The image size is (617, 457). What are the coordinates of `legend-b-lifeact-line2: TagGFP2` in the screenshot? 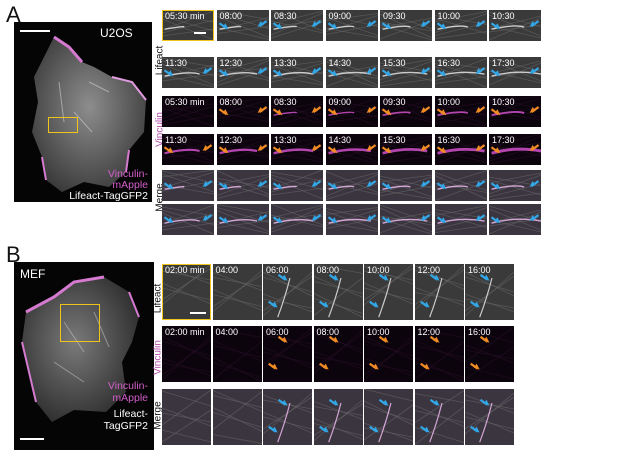 It's located at (125, 426).